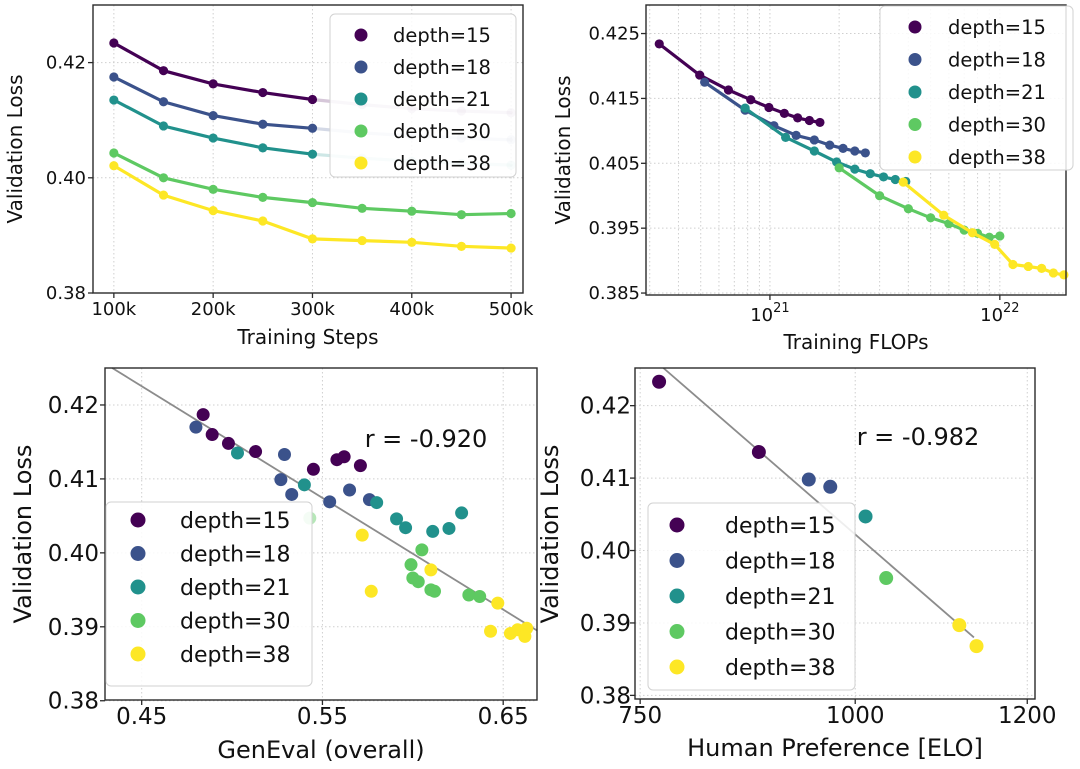 The image size is (1080, 769). Describe the element at coordinates (320, 750) in the screenshot. I see `x-axis-label: GenEval (overall)` at that location.